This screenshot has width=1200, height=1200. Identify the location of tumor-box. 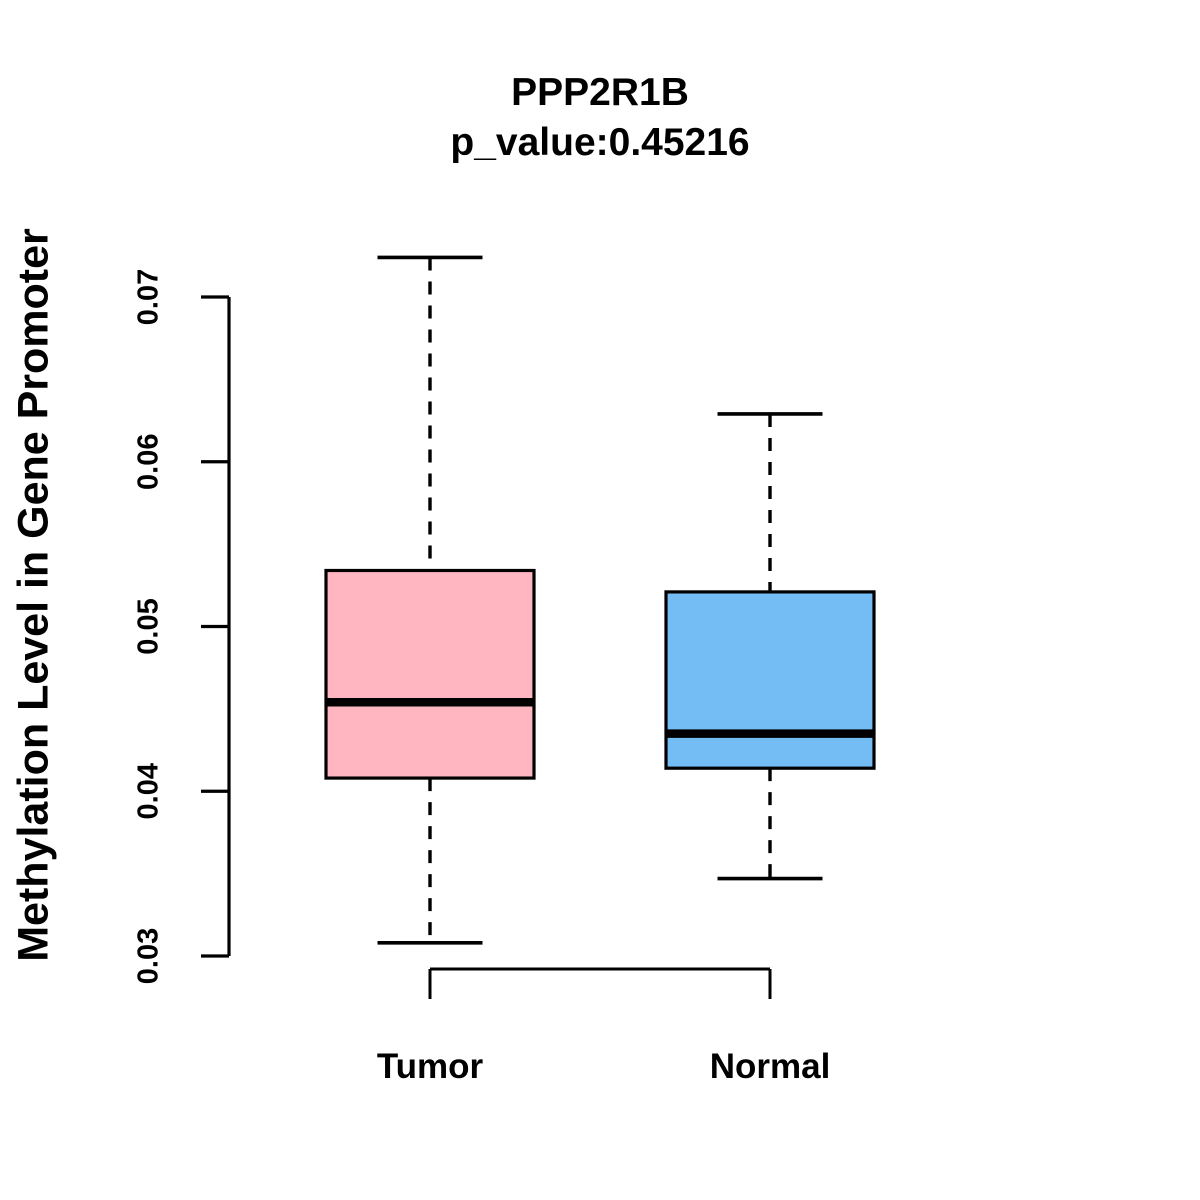
(430, 674).